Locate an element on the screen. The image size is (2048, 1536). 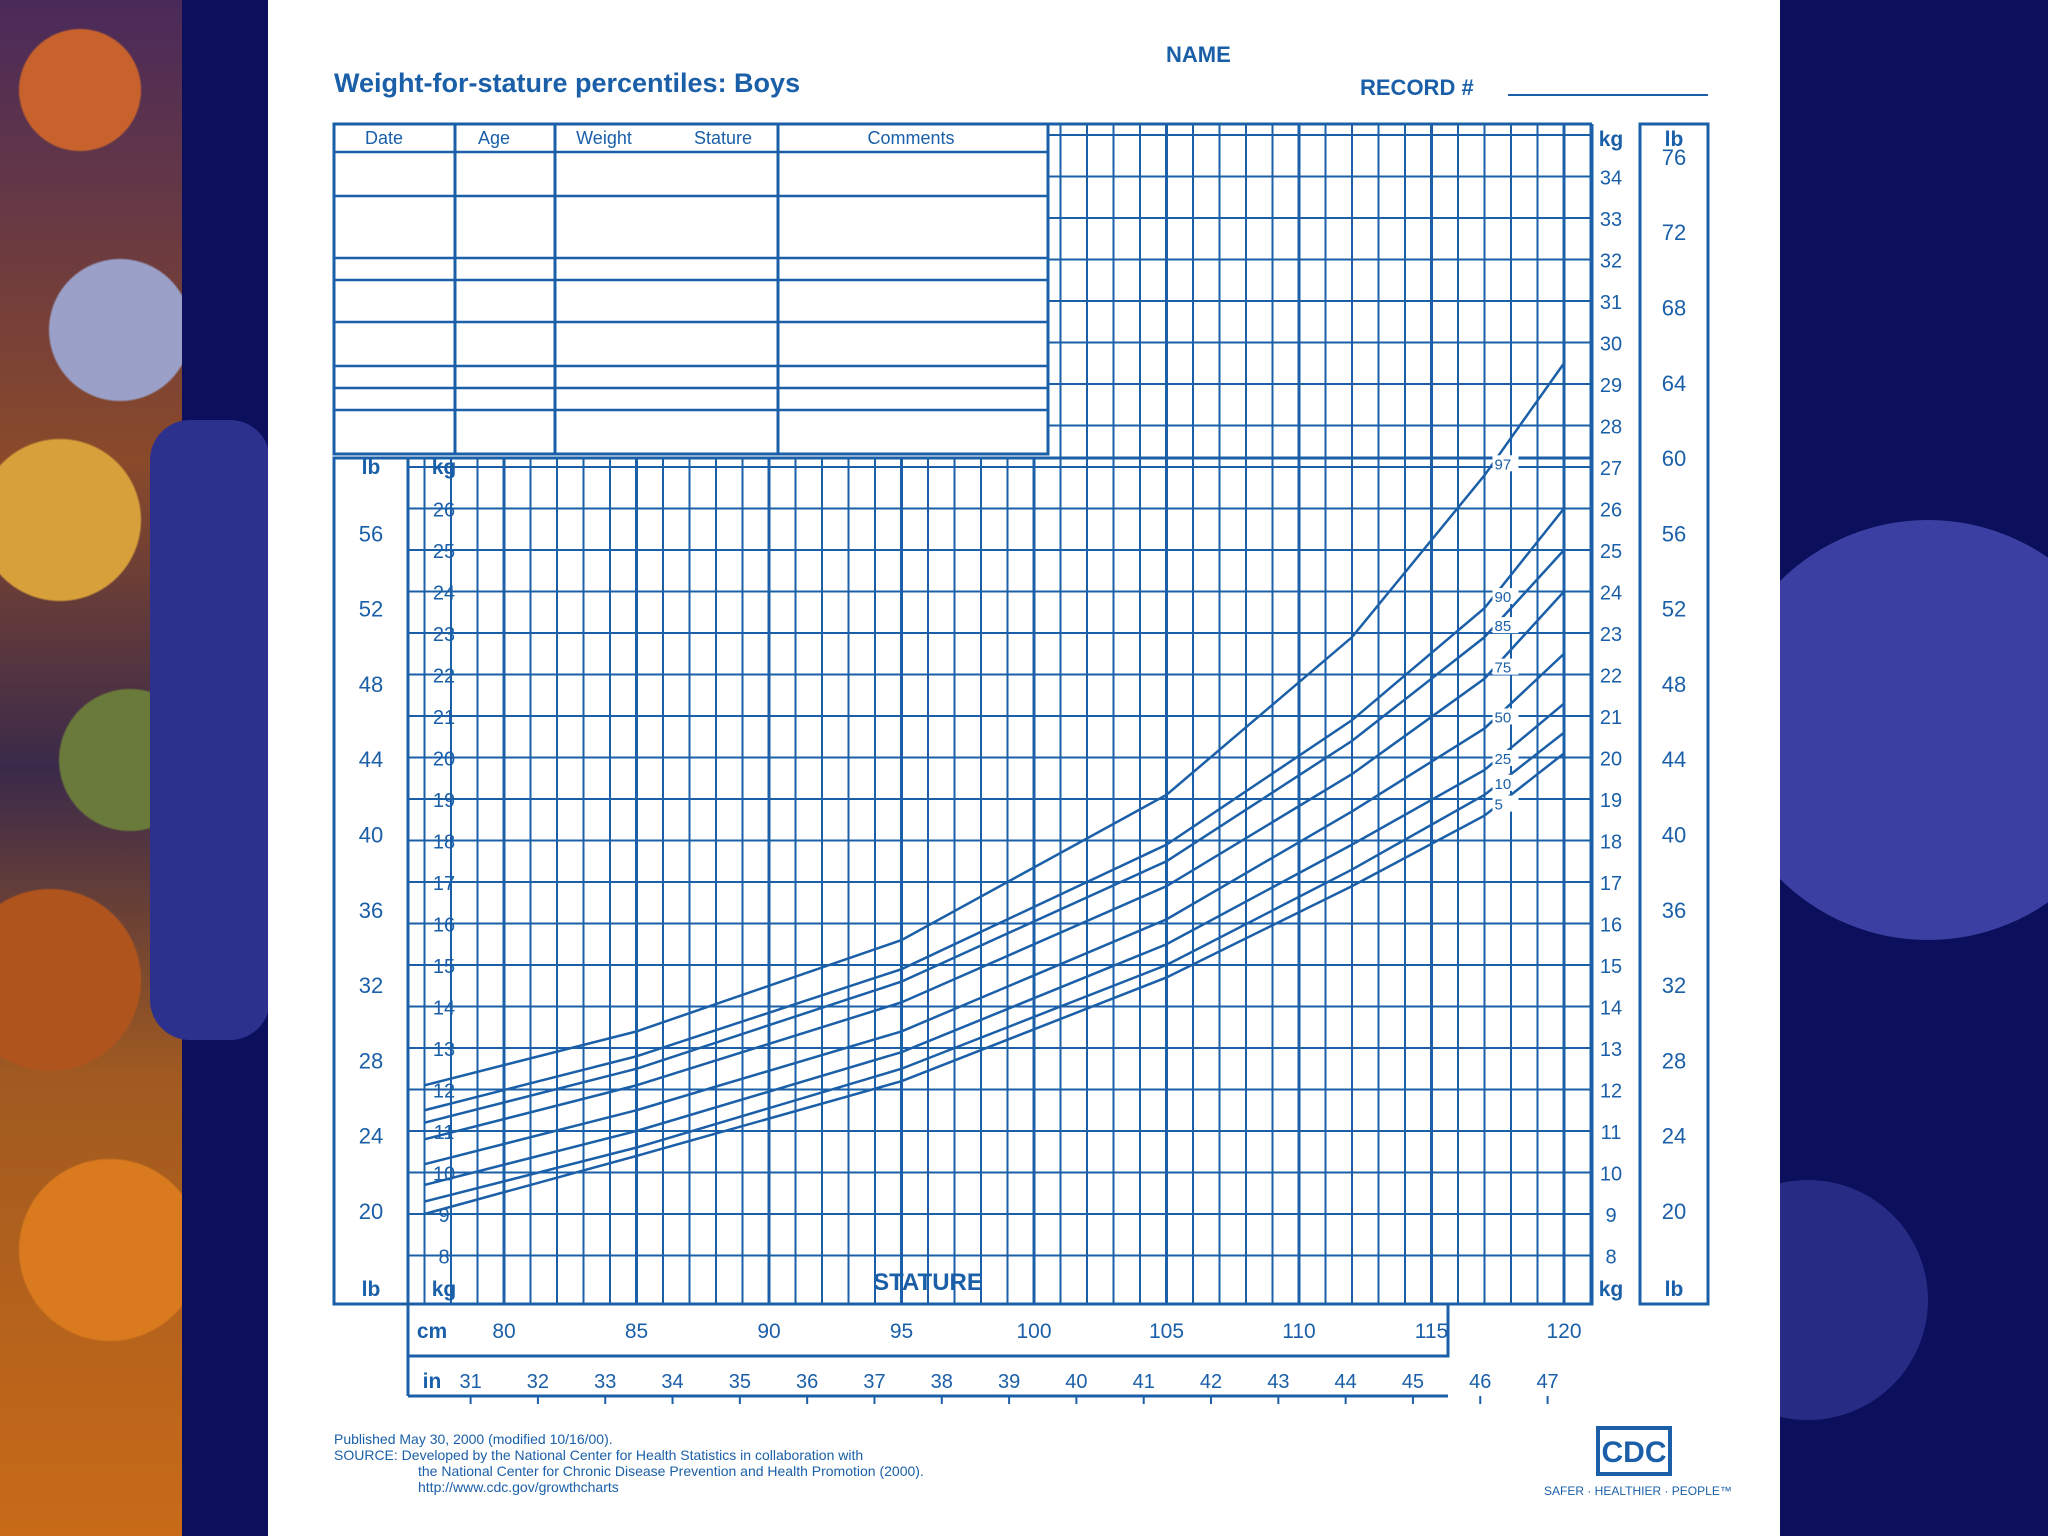
kg-tick-label-right: 24 is located at coordinates (1611, 594).